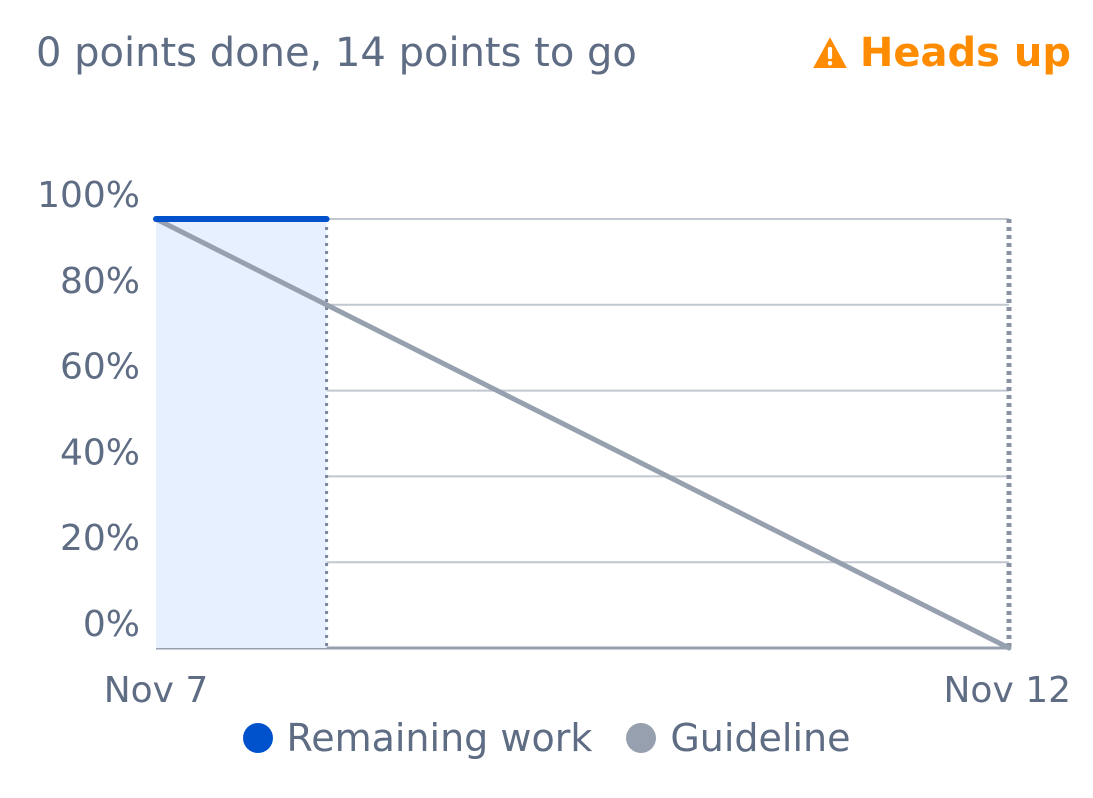 This screenshot has height=798, width=1093. What do you see at coordinates (100, 367) in the screenshot?
I see `y-tick-label: 60%` at bounding box center [100, 367].